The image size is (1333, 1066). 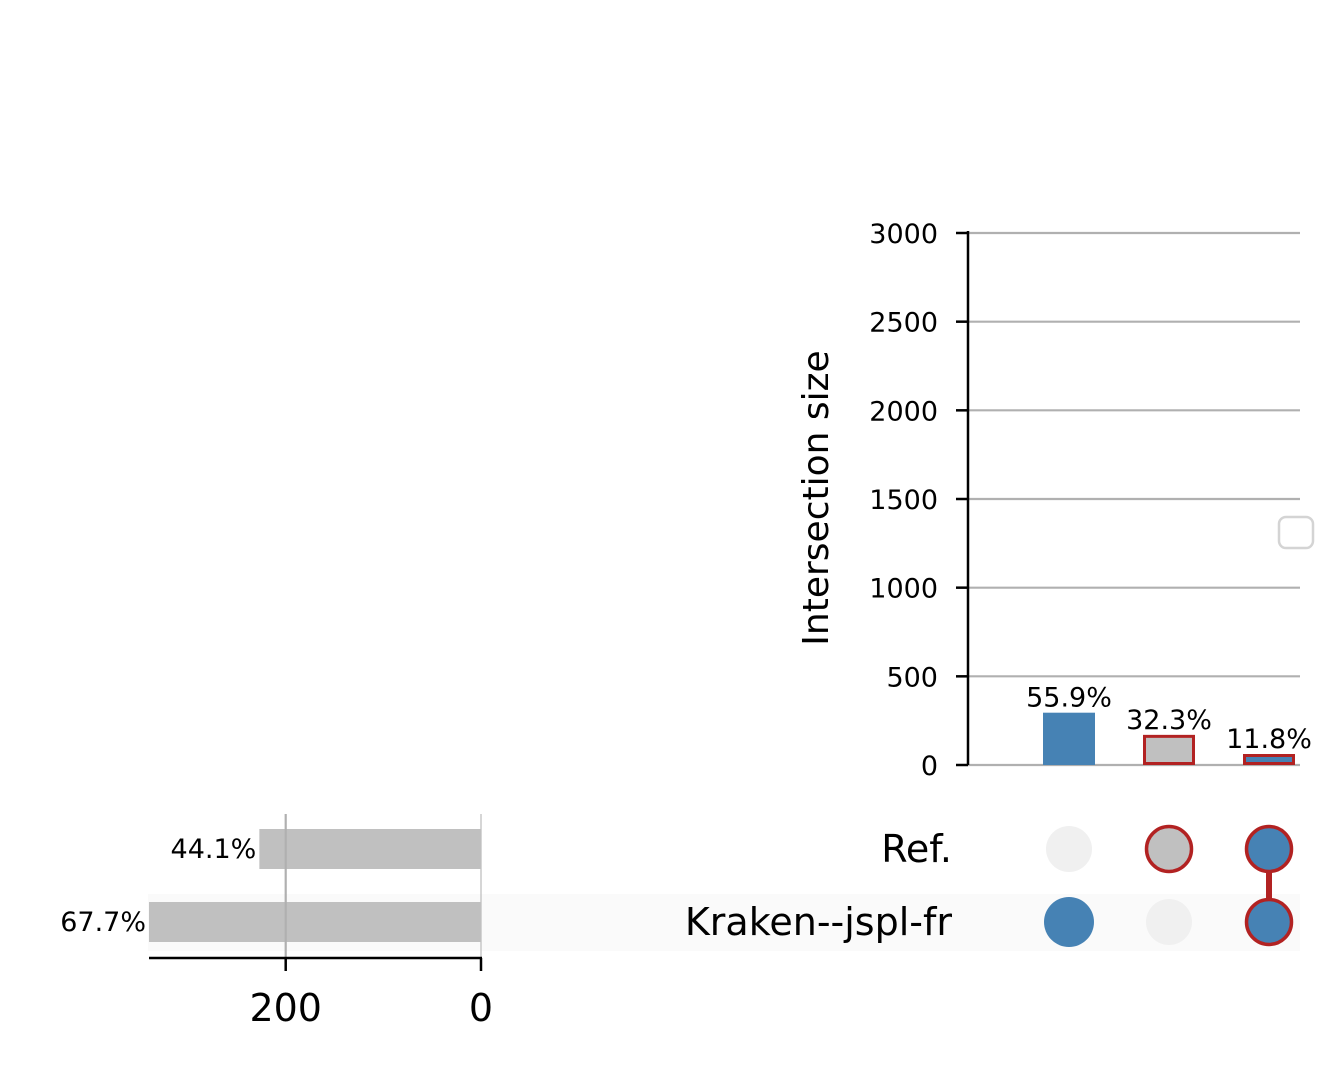 I want to click on intersection-bar-label: 11.8%, so click(x=1269, y=739).